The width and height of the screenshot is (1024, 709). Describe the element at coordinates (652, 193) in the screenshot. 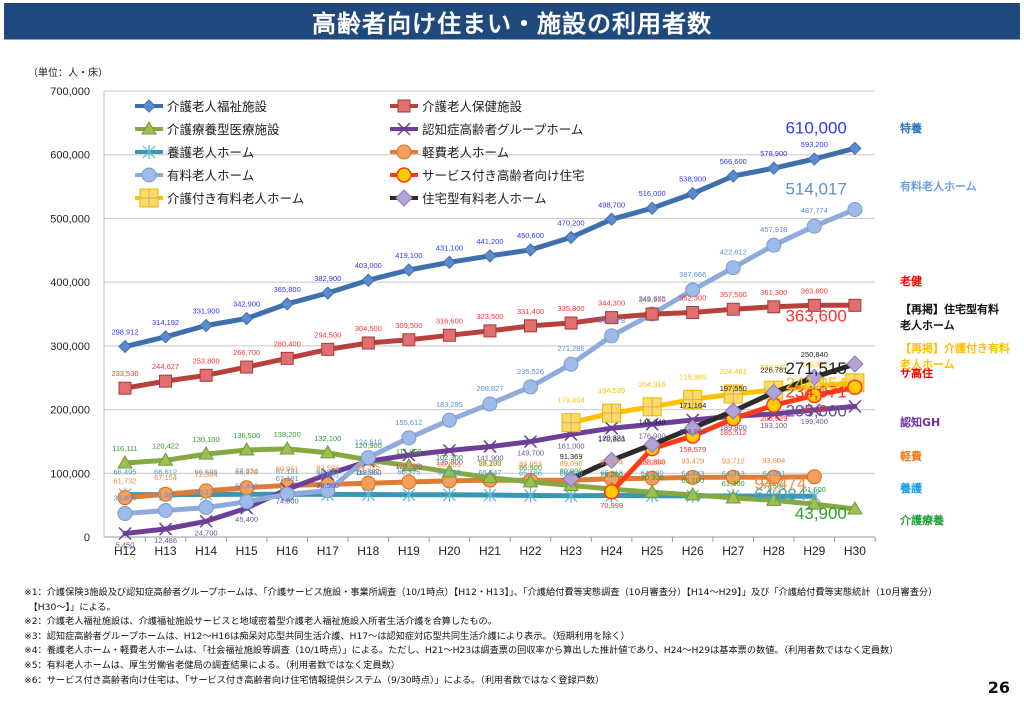

I see `data-label: 516,000` at that location.